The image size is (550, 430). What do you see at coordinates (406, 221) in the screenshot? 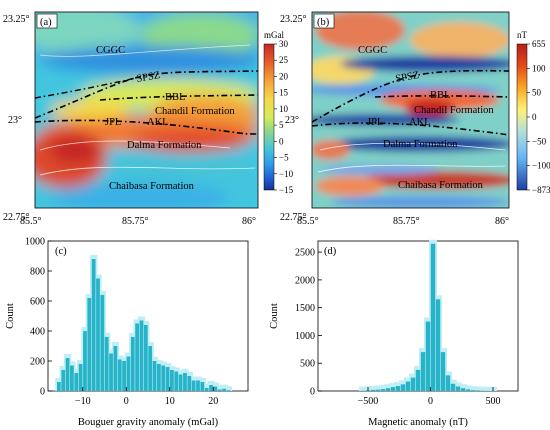
I see `map-b-xtick-mid: 85.75°` at bounding box center [406, 221].